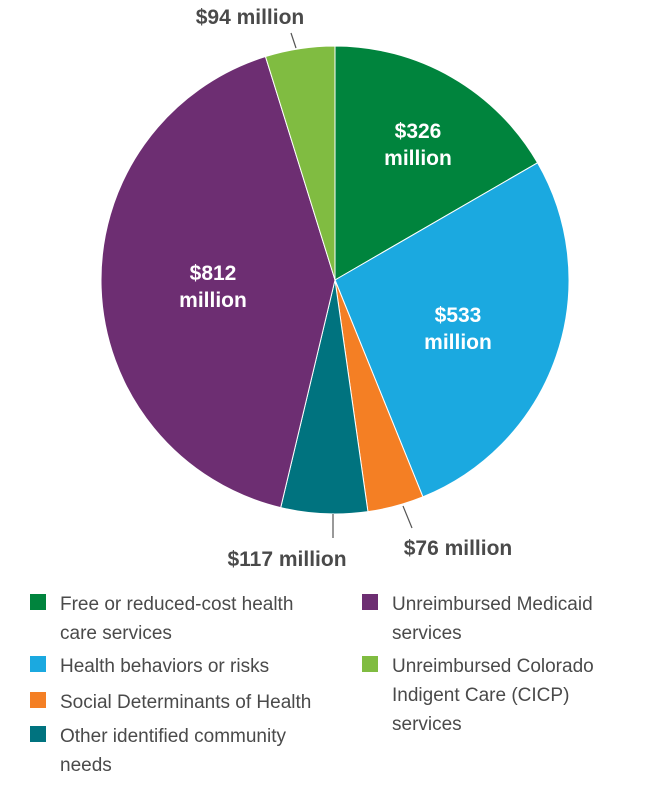 The width and height of the screenshot is (647, 788). I want to click on slice-label-2: $76 million, so click(458, 548).